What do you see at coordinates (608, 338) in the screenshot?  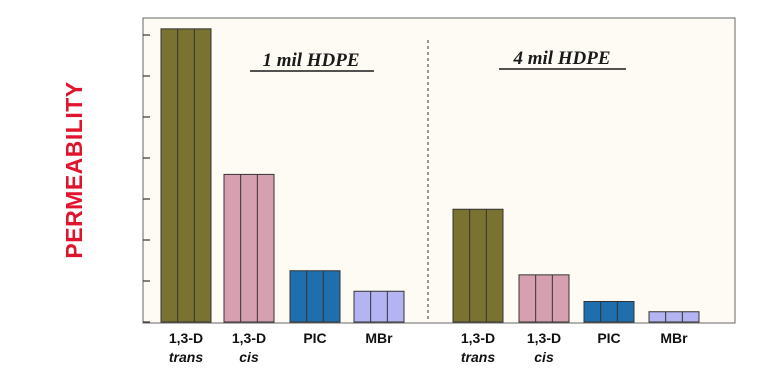 I see `x-tick-label-1-2: PIC` at bounding box center [608, 338].